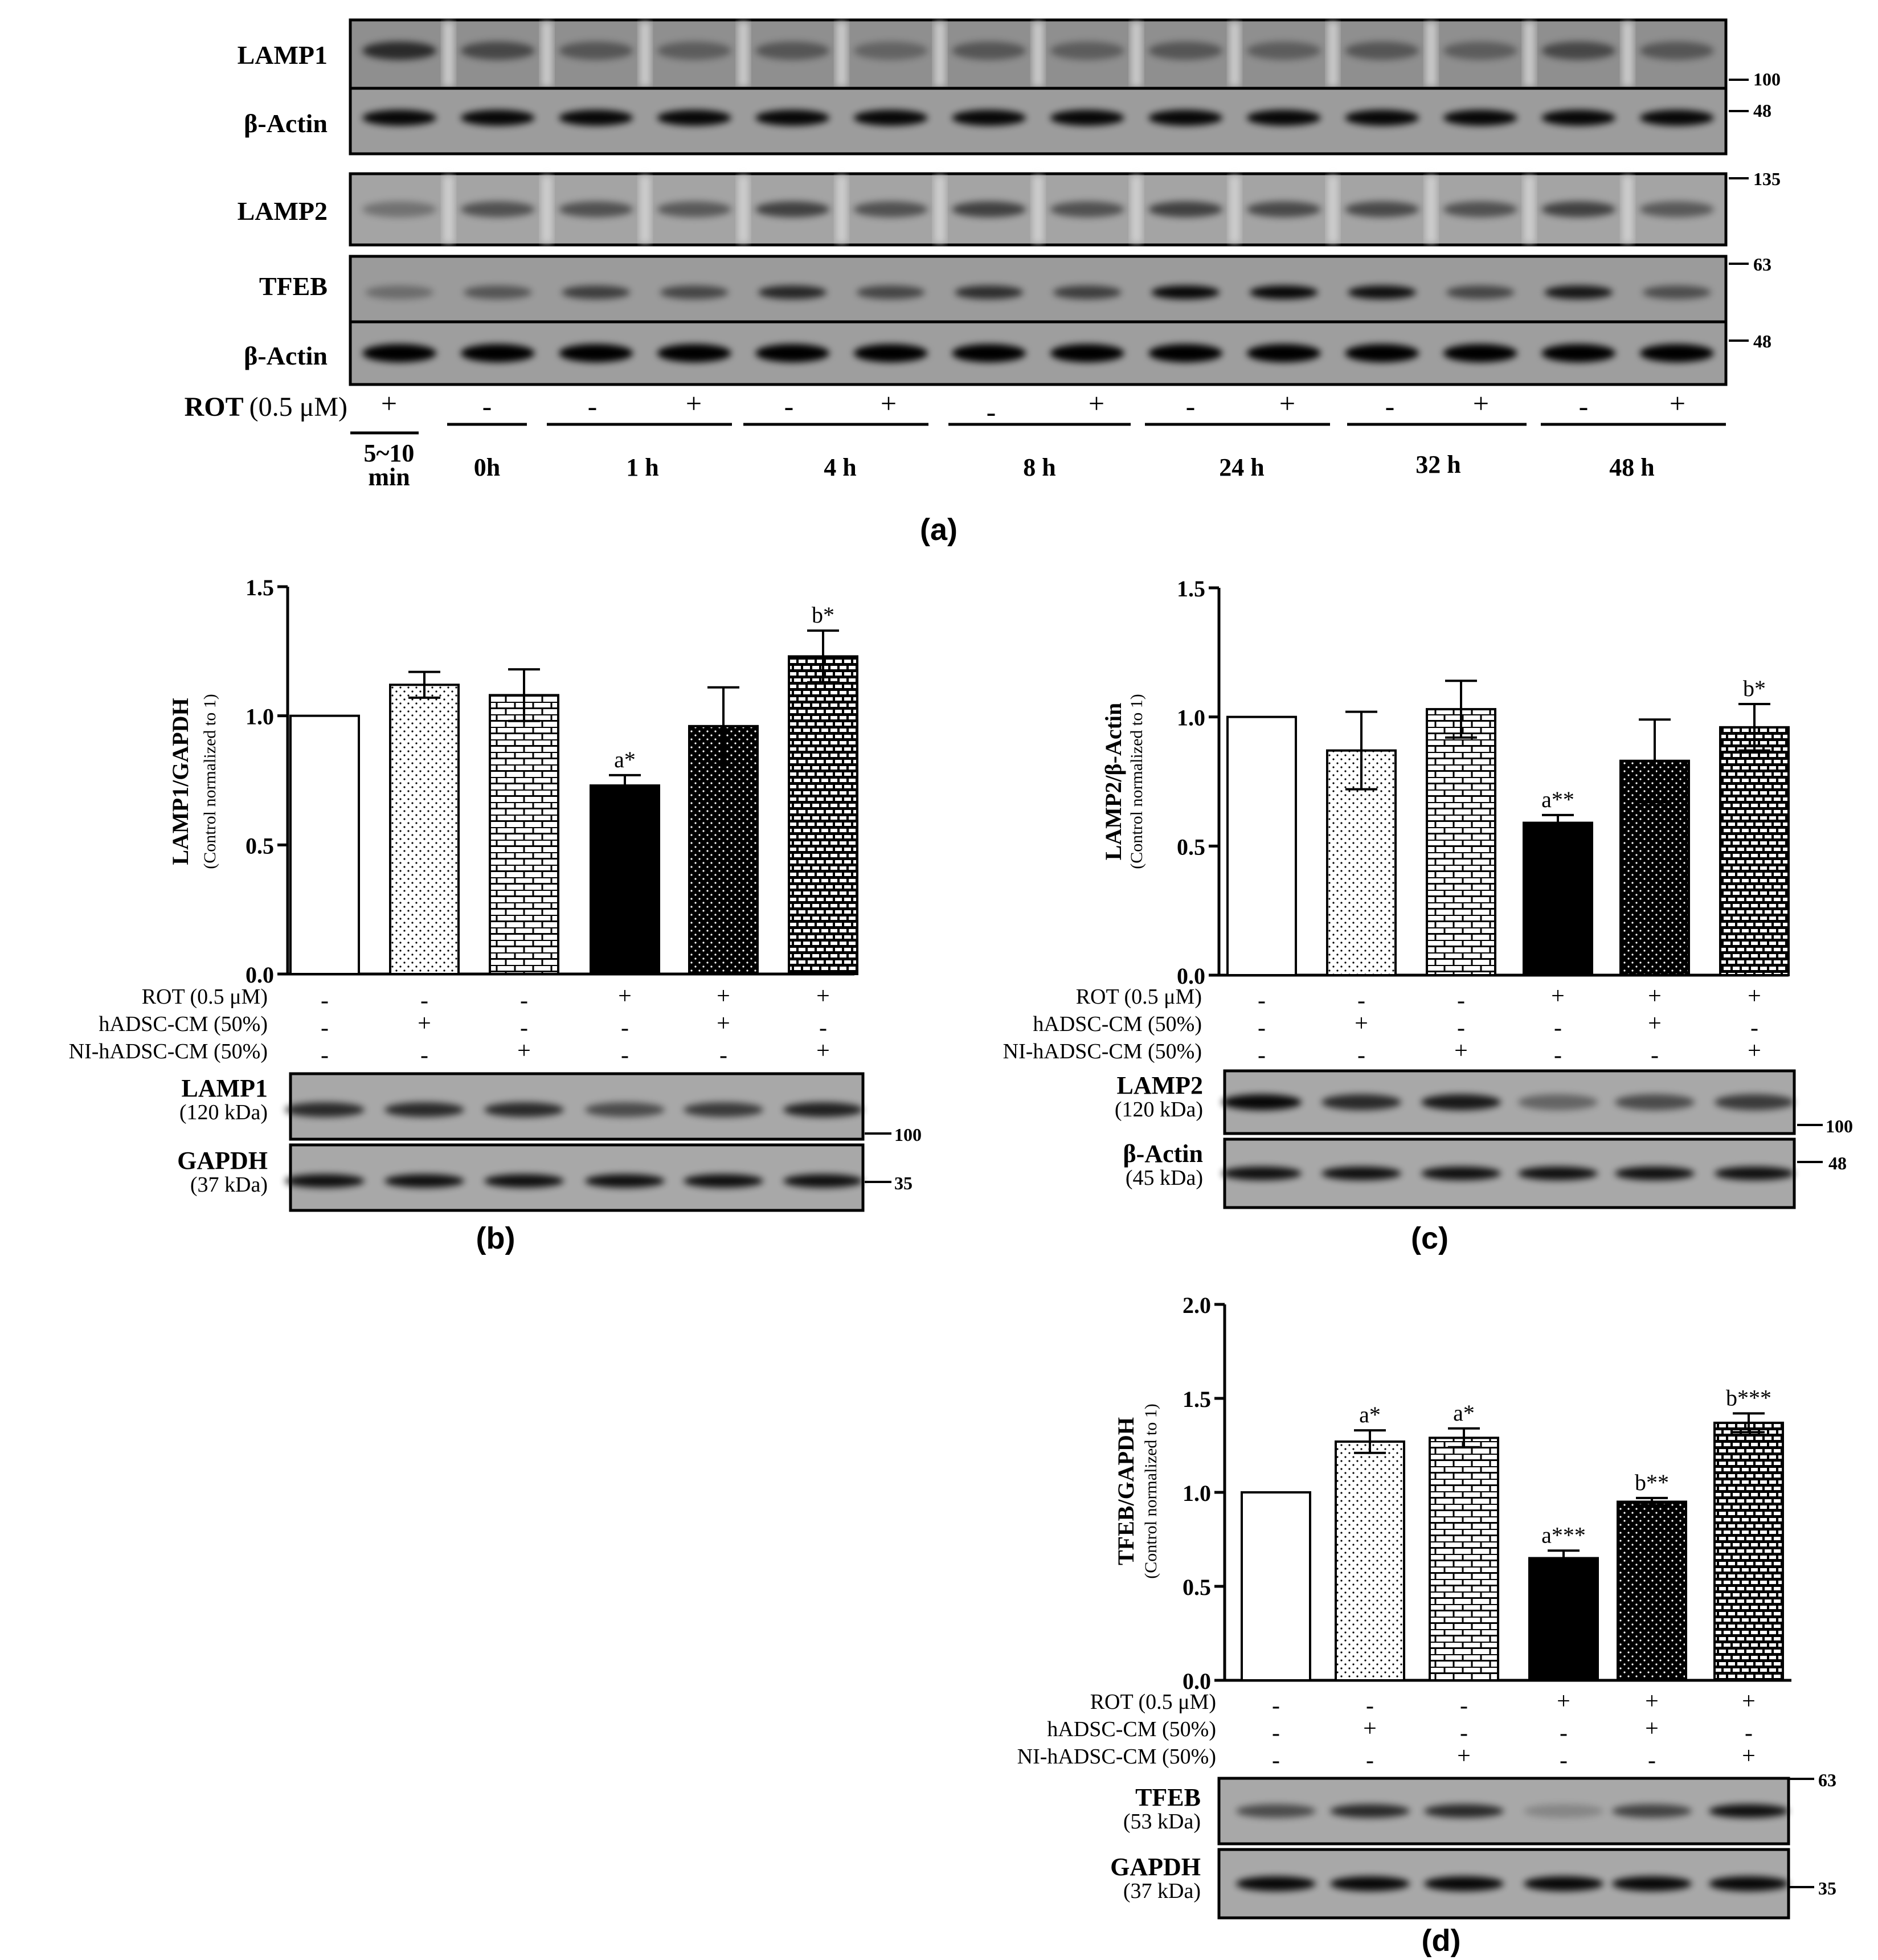 This screenshot has width=1878, height=1960. I want to click on chart-b-y-tick-label: 1.5, so click(260, 587).